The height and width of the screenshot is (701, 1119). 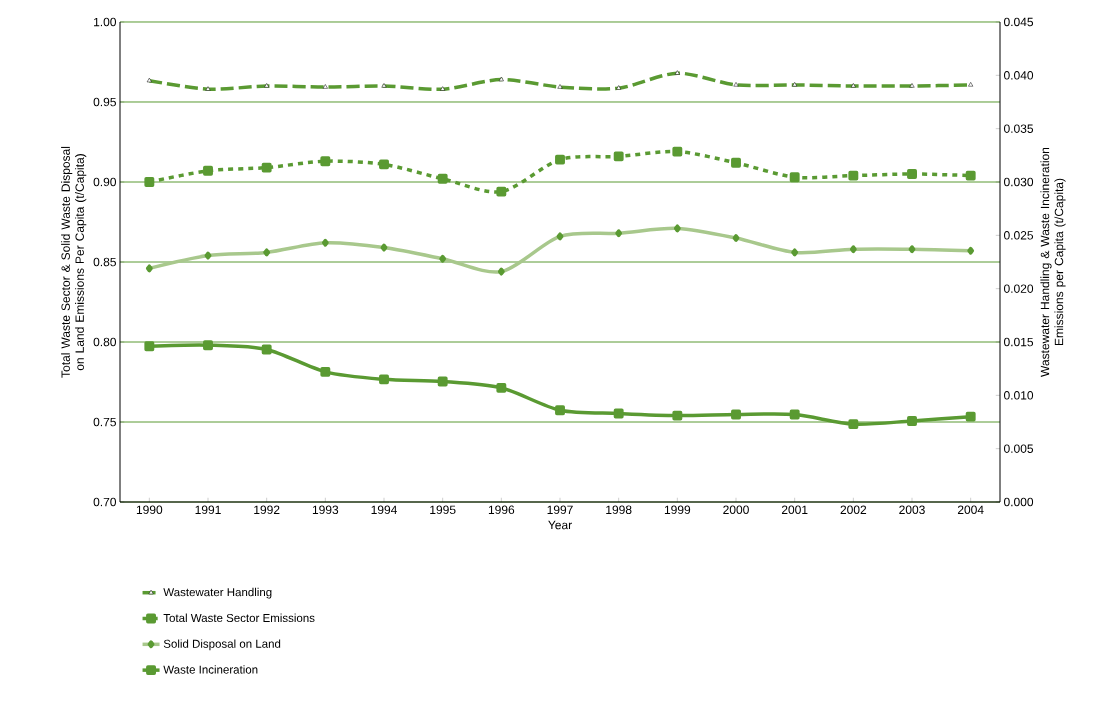 What do you see at coordinates (794, 510) in the screenshot?
I see `x-tick-label: 2001` at bounding box center [794, 510].